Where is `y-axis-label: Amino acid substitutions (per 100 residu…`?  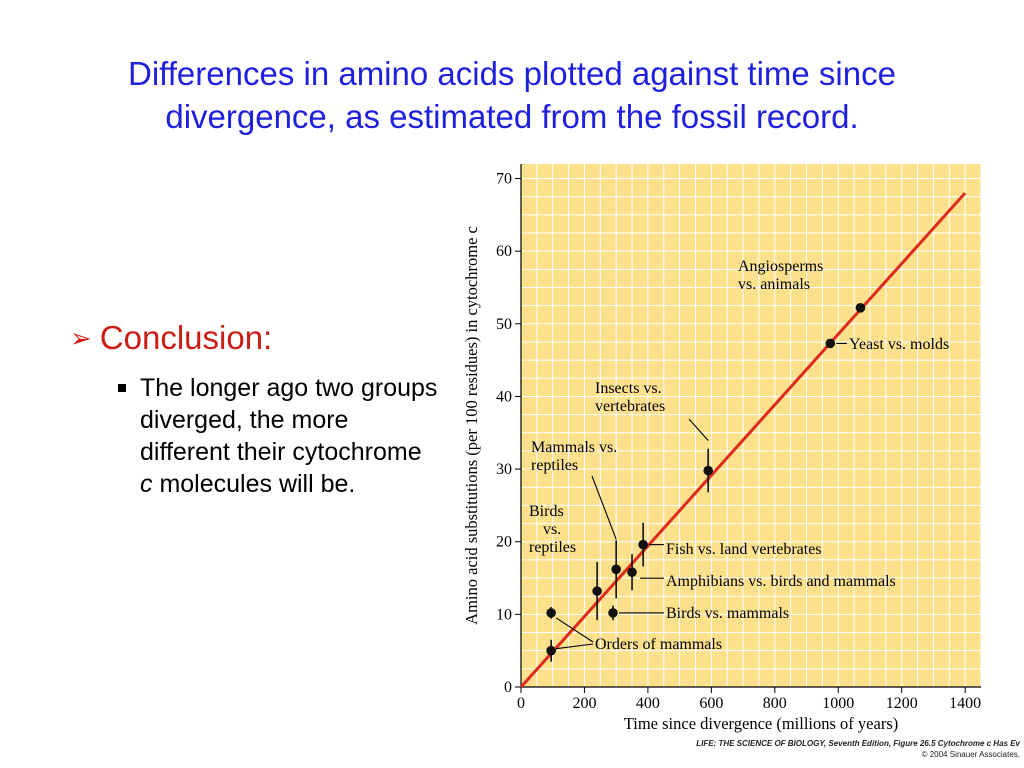 y-axis-label: Amino acid substitutions (per 100 residu… is located at coordinates (471, 425).